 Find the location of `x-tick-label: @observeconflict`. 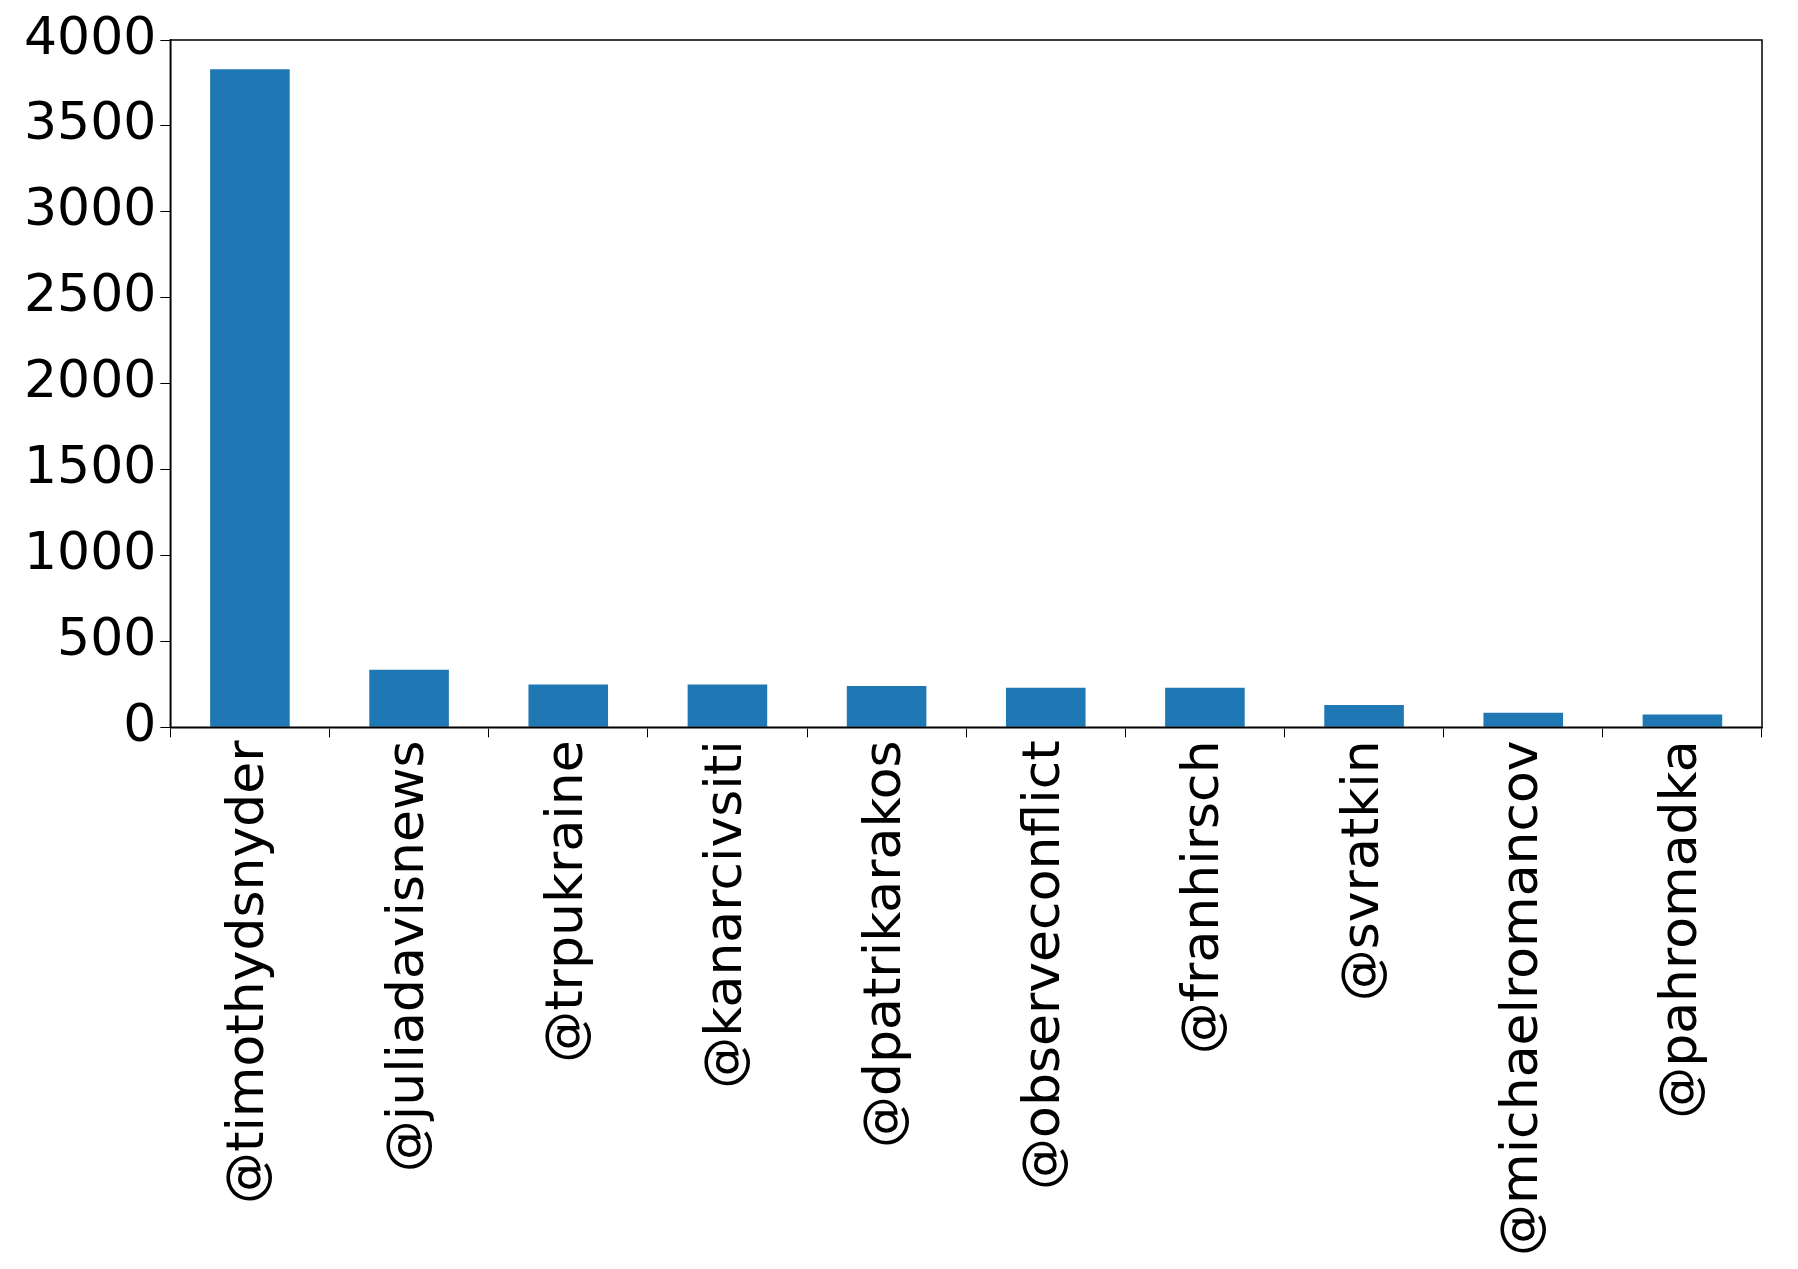

x-tick-label: @observeconflict is located at coordinates (1041, 965).